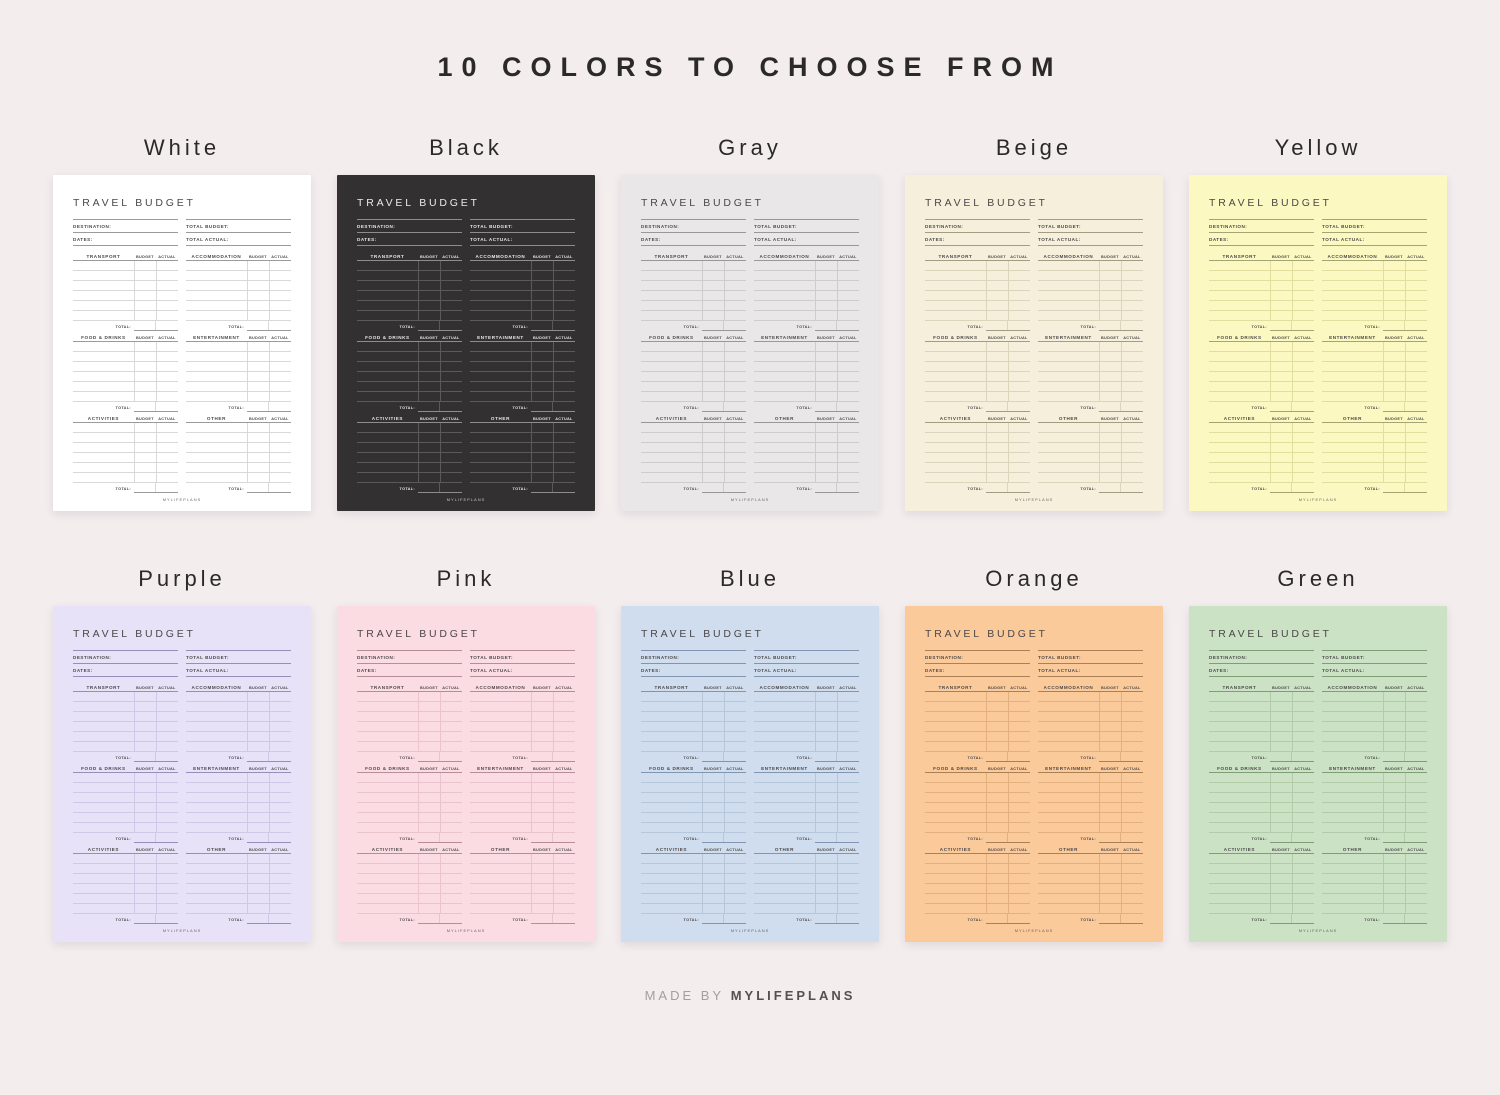 Image resolution: width=1500 pixels, height=1095 pixels. I want to click on budget-section: ACTIVITIES BUDGET ACTUAL TOTAL:, so click(693, 454).